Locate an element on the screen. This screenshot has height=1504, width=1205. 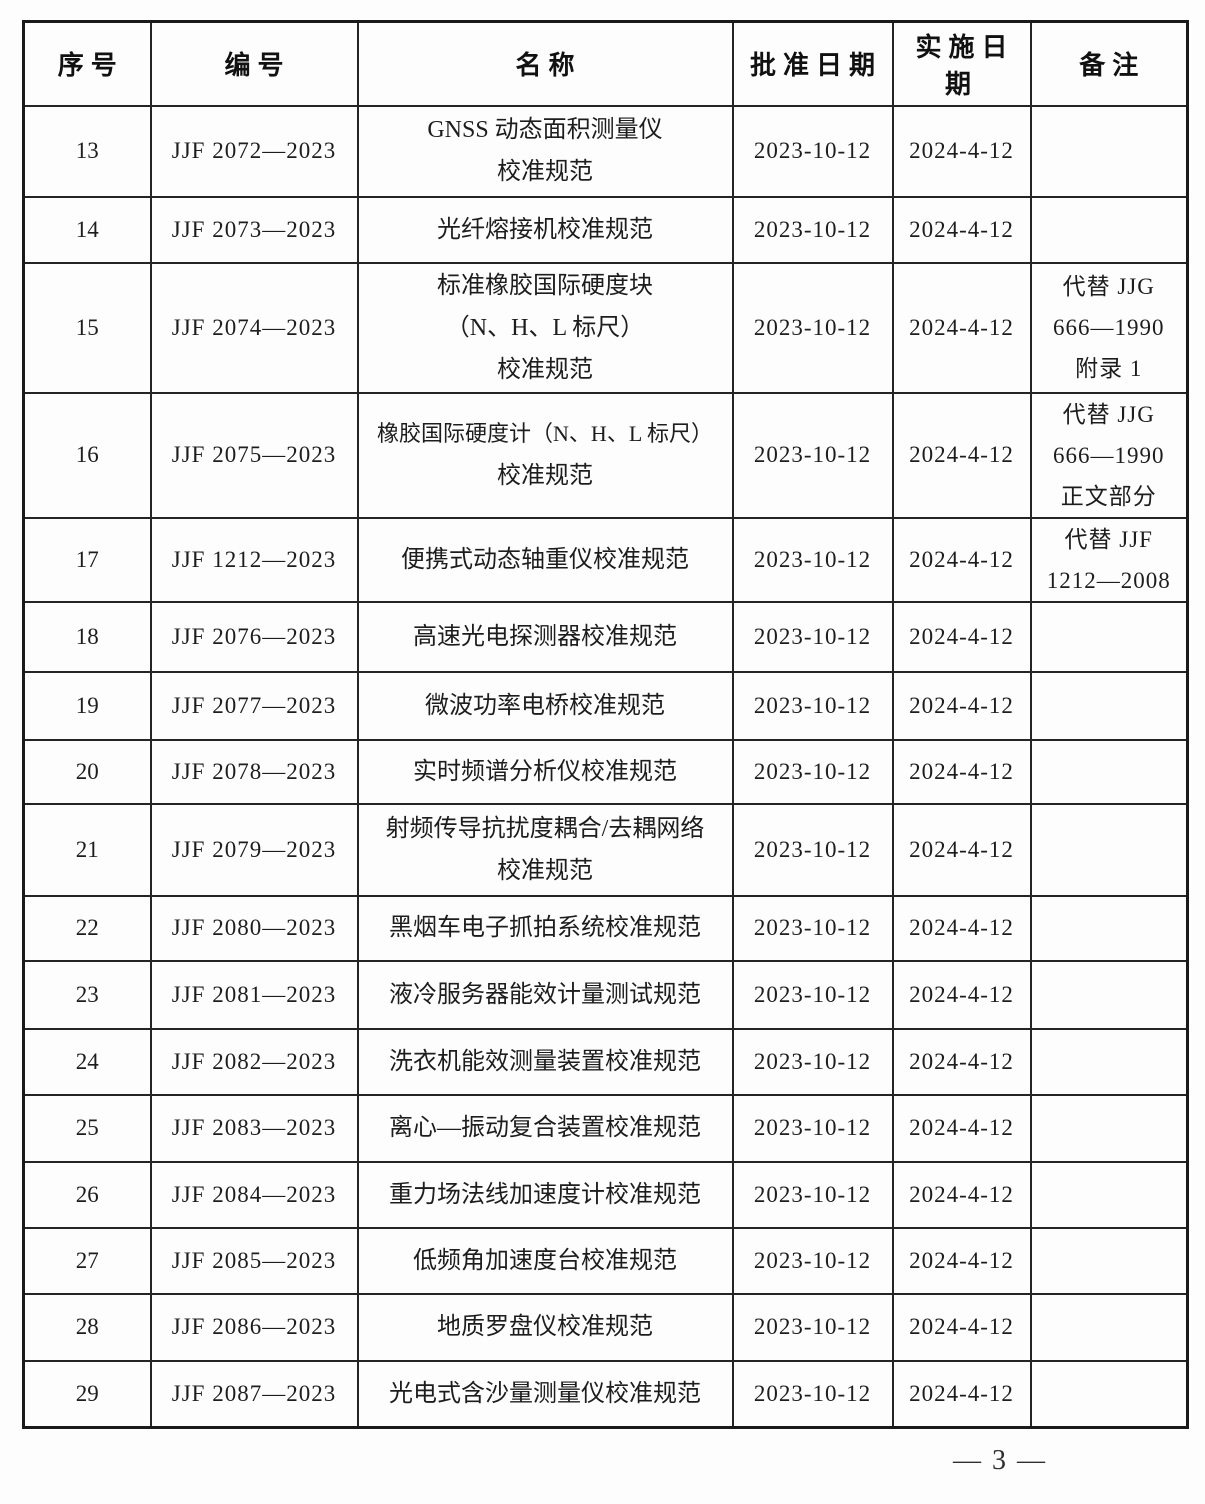
seq-cell: 25 is located at coordinates (87, 1128).